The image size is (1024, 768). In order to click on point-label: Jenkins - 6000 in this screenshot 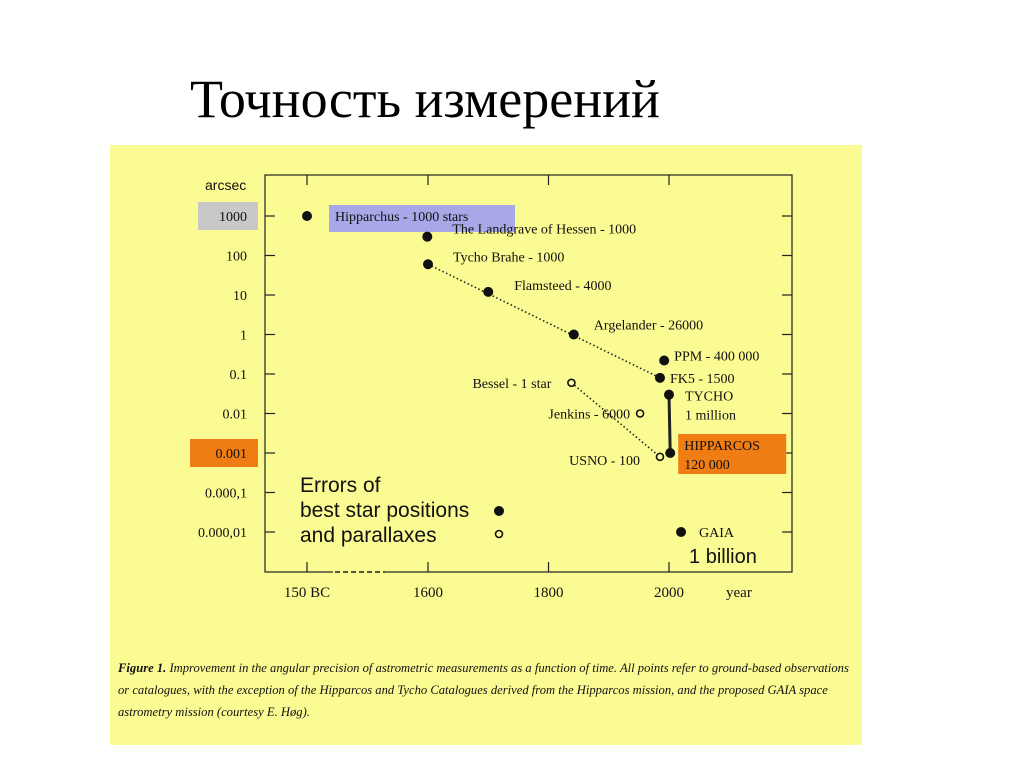, I will do `click(589, 415)`.